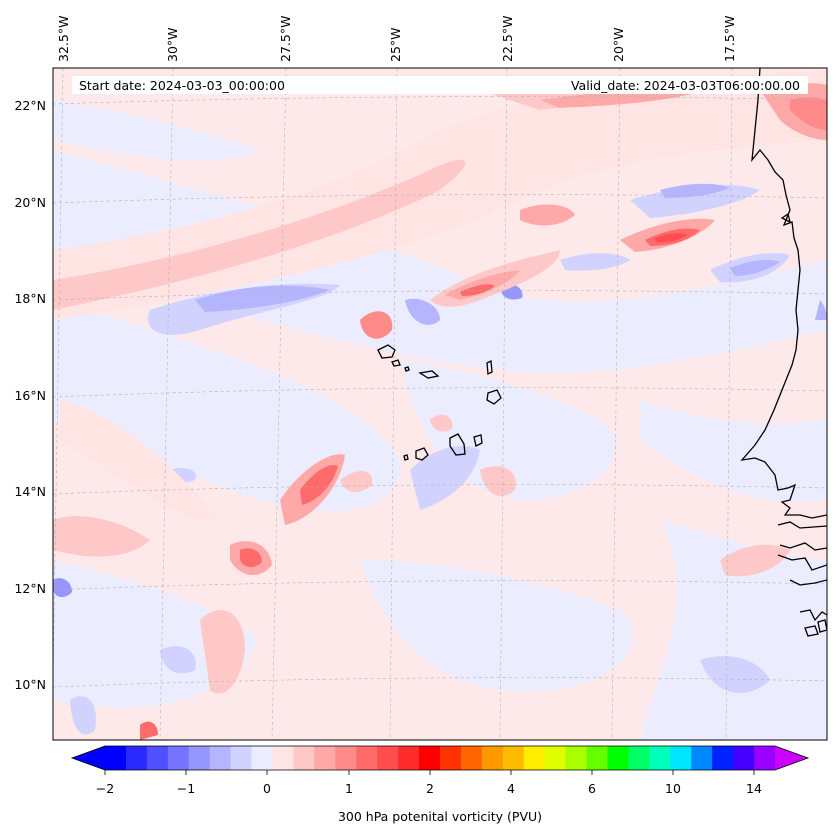  Describe the element at coordinates (729, 39) in the screenshot. I see `lon-label-17-5w: 17.5°W` at that location.